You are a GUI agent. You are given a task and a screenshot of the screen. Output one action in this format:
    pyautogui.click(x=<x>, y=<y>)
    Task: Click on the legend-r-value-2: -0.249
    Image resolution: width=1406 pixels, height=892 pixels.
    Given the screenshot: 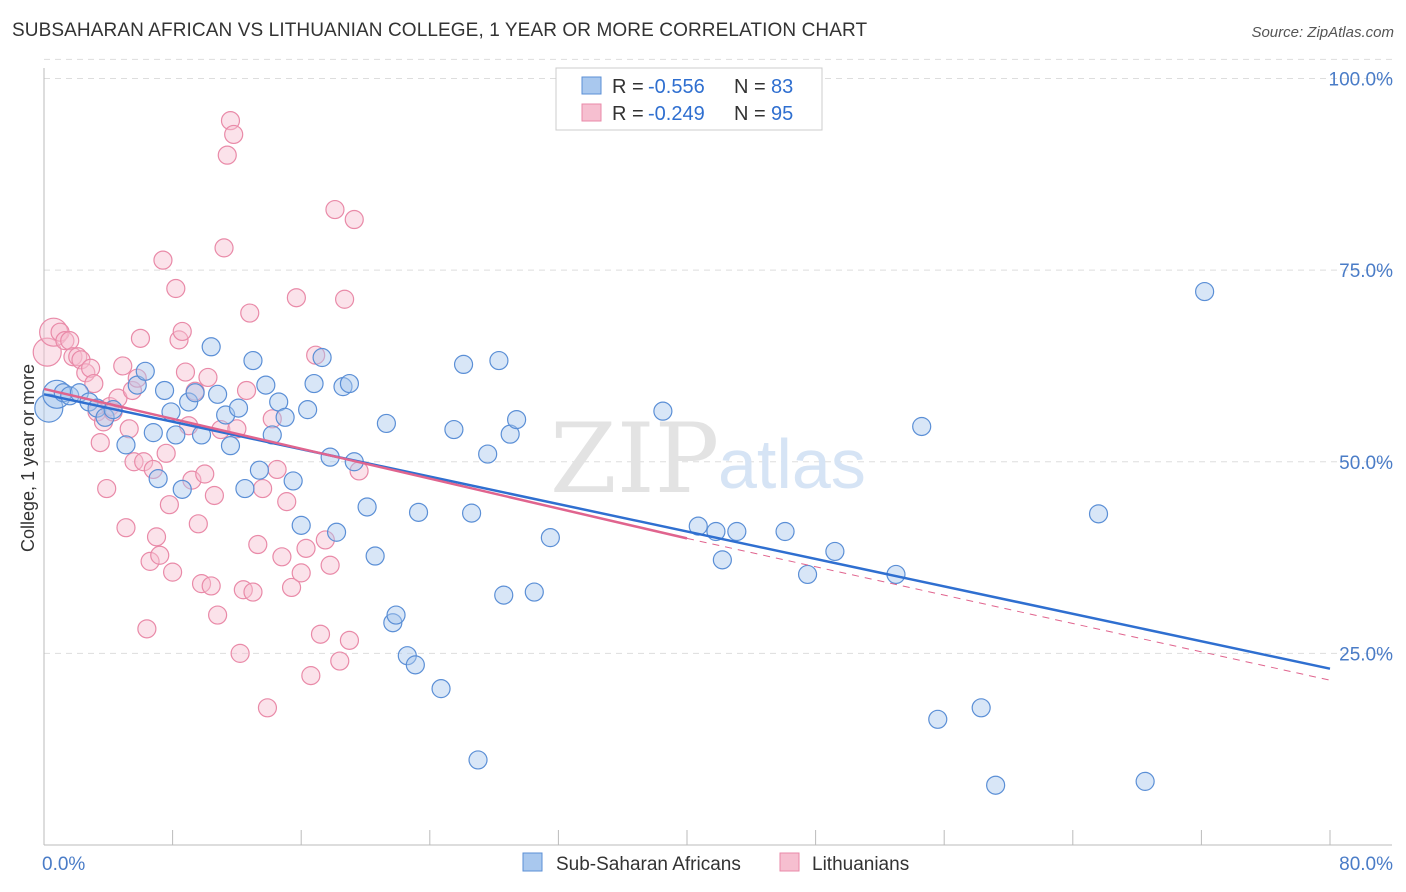 What is the action you would take?
    pyautogui.click(x=676, y=114)
    